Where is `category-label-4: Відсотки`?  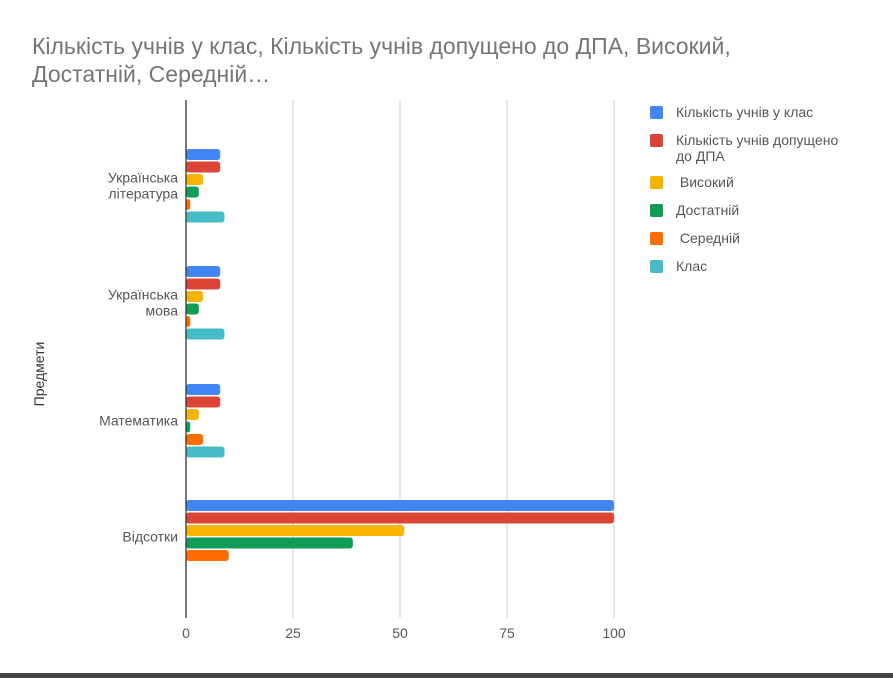
category-label-4: Відсотки is located at coordinates (150, 537).